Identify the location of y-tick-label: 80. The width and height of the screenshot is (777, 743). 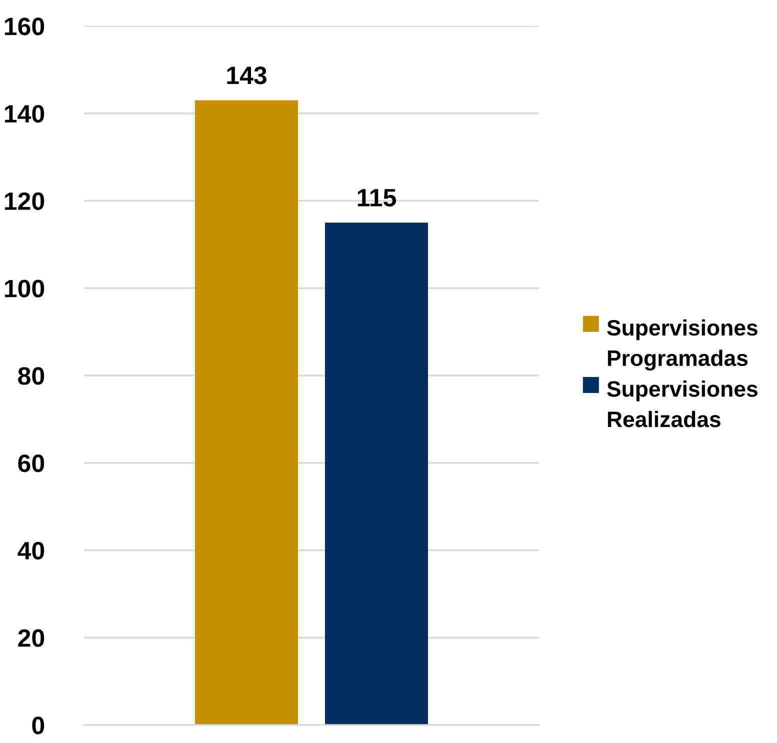
(31, 376).